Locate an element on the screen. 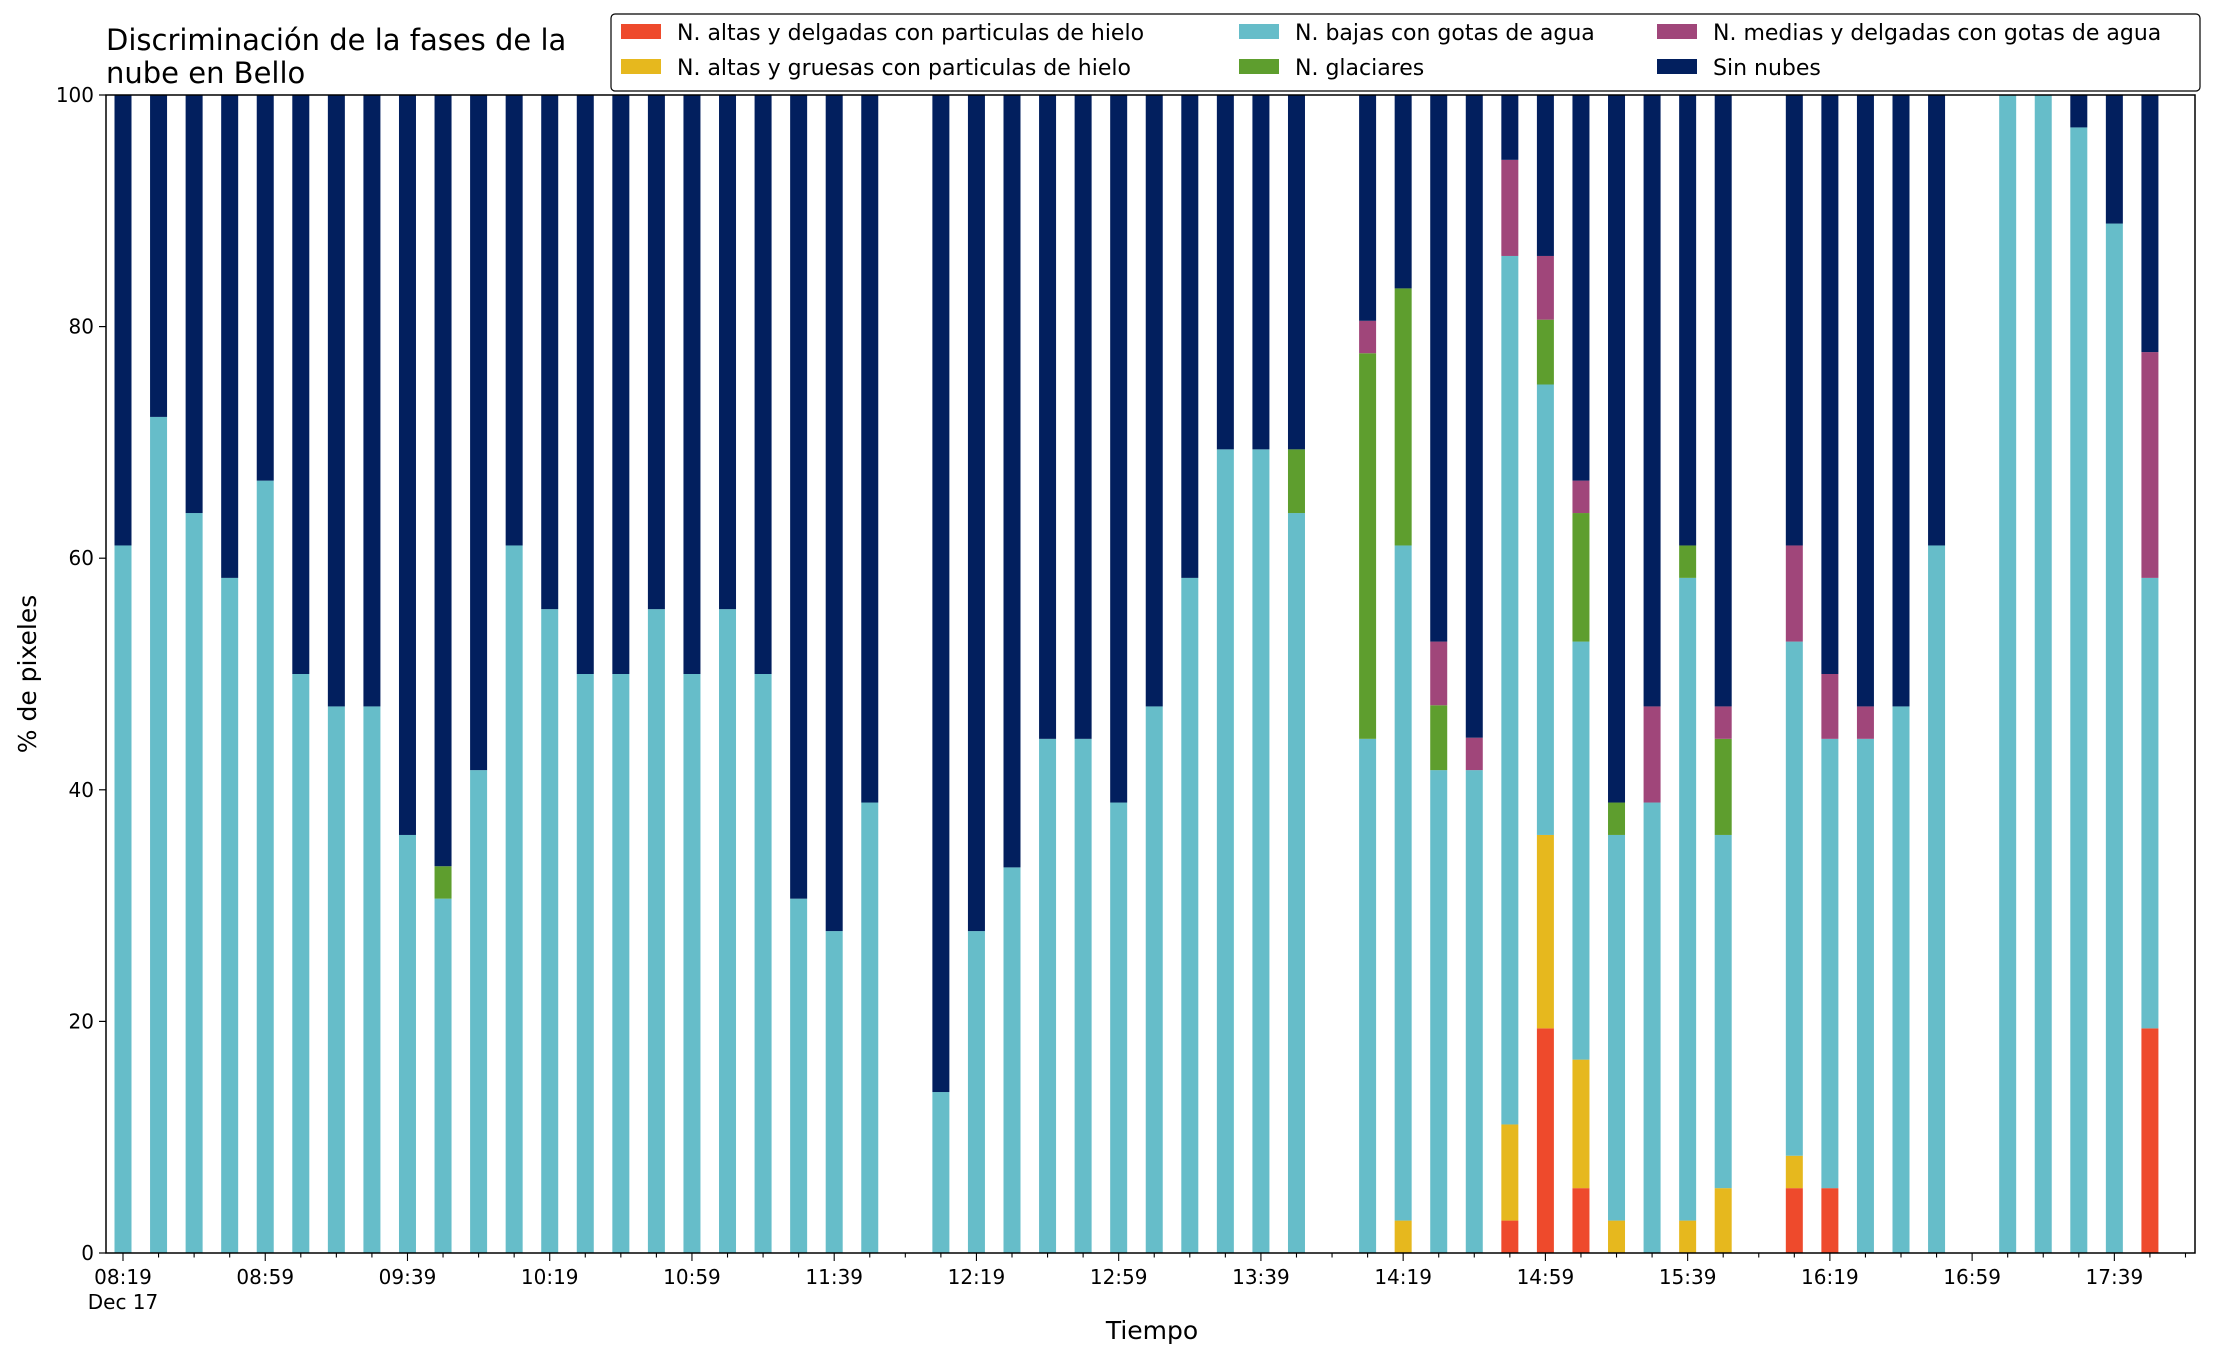  legend-label: N. medias y delgadas con gotas de agua is located at coordinates (1937, 33).